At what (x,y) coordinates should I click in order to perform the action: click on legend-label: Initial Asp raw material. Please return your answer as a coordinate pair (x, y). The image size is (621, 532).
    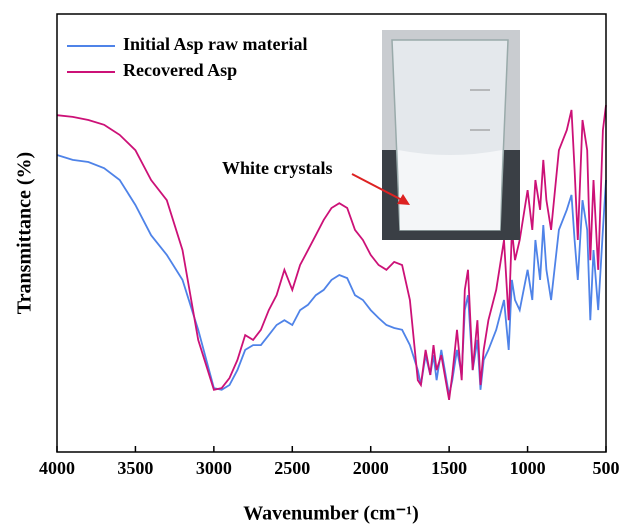
    Looking at the image, I should click on (215, 44).